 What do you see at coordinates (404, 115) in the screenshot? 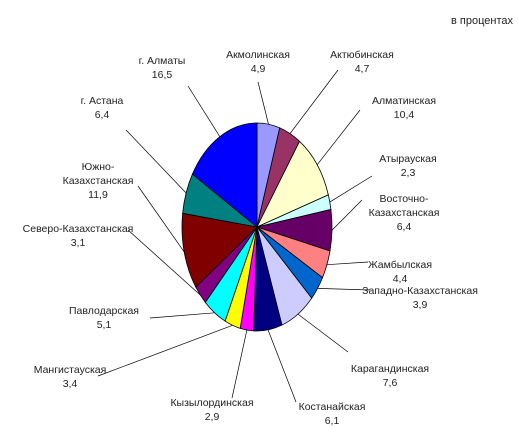
I see `slice-value: 10,4` at bounding box center [404, 115].